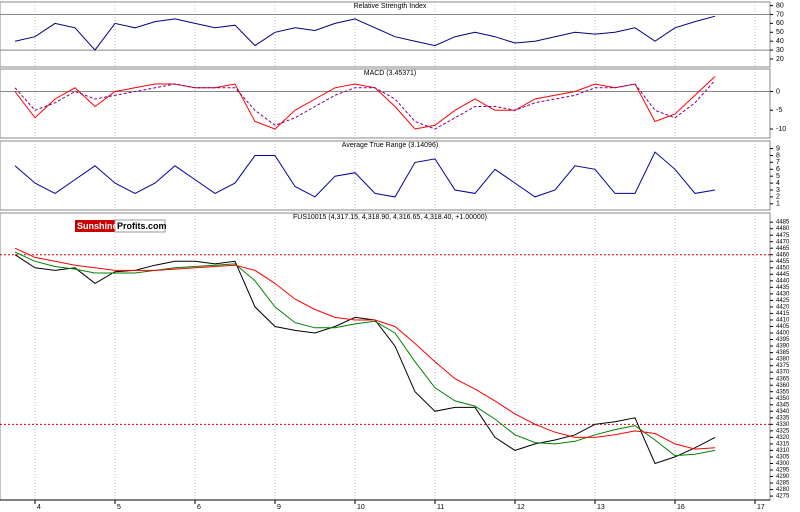  I want to click on y-tick-label: 4350, so click(783, 399).